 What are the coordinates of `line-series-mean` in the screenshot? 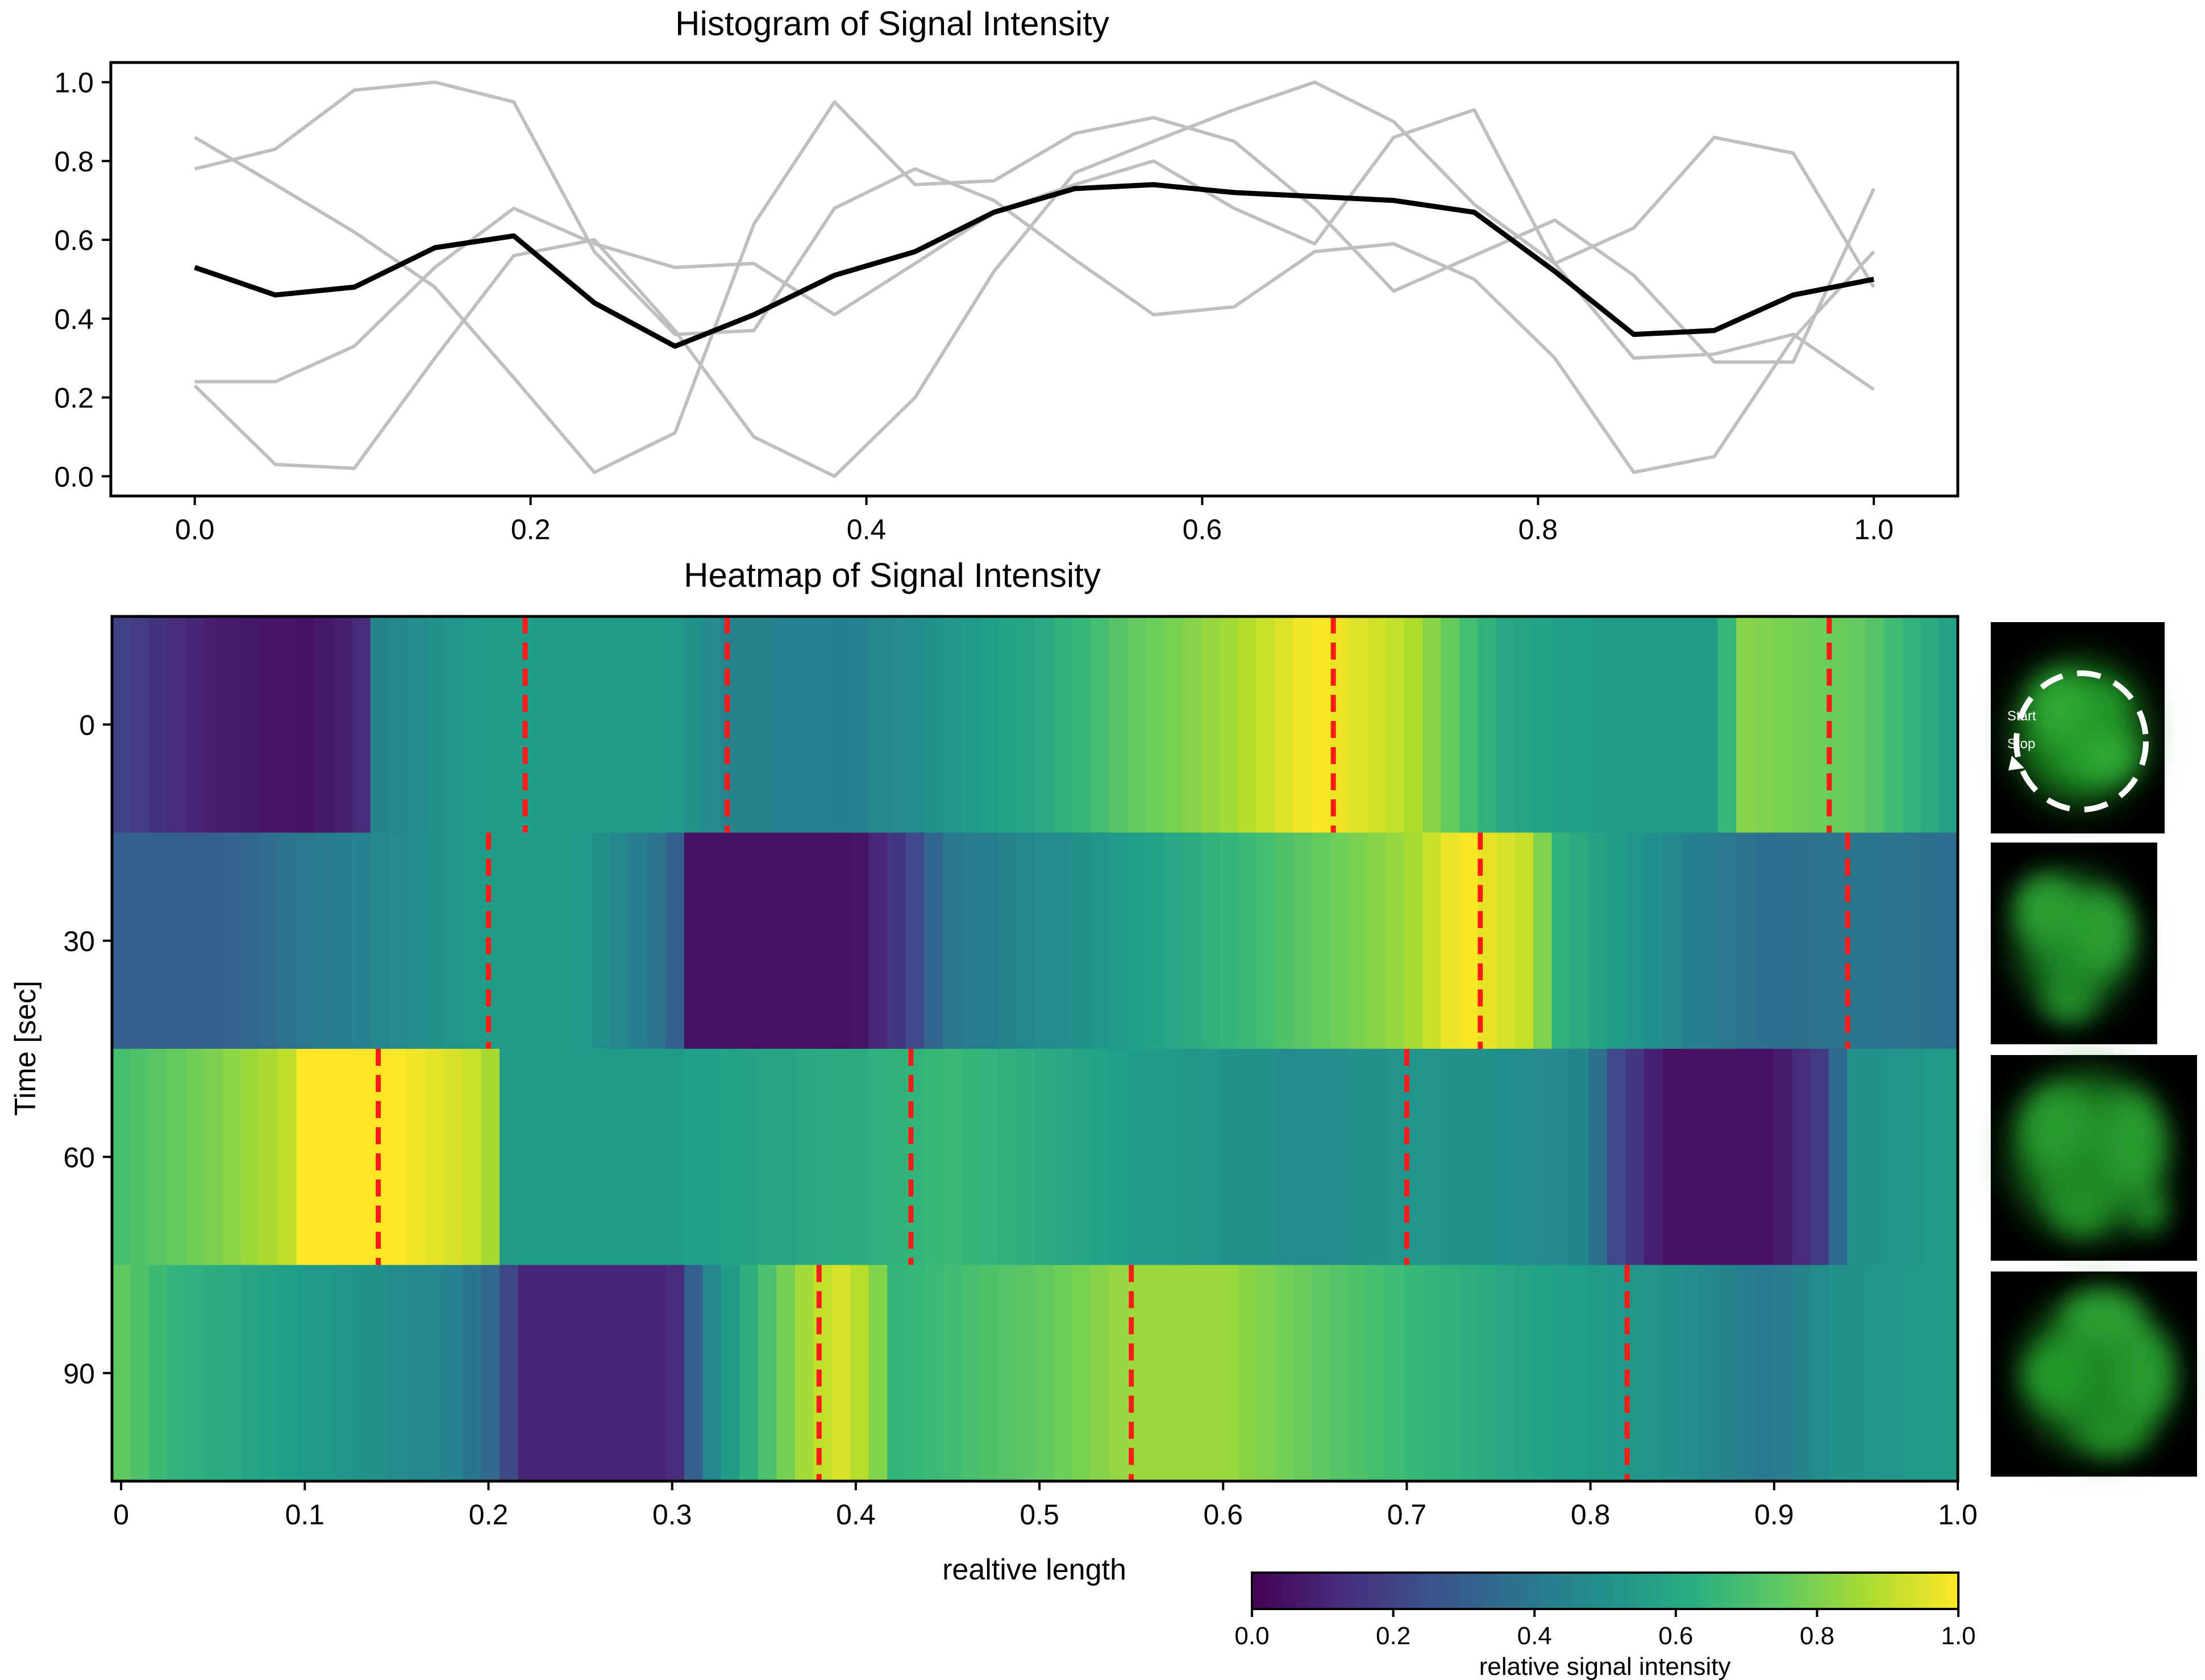 It's located at (1034, 265).